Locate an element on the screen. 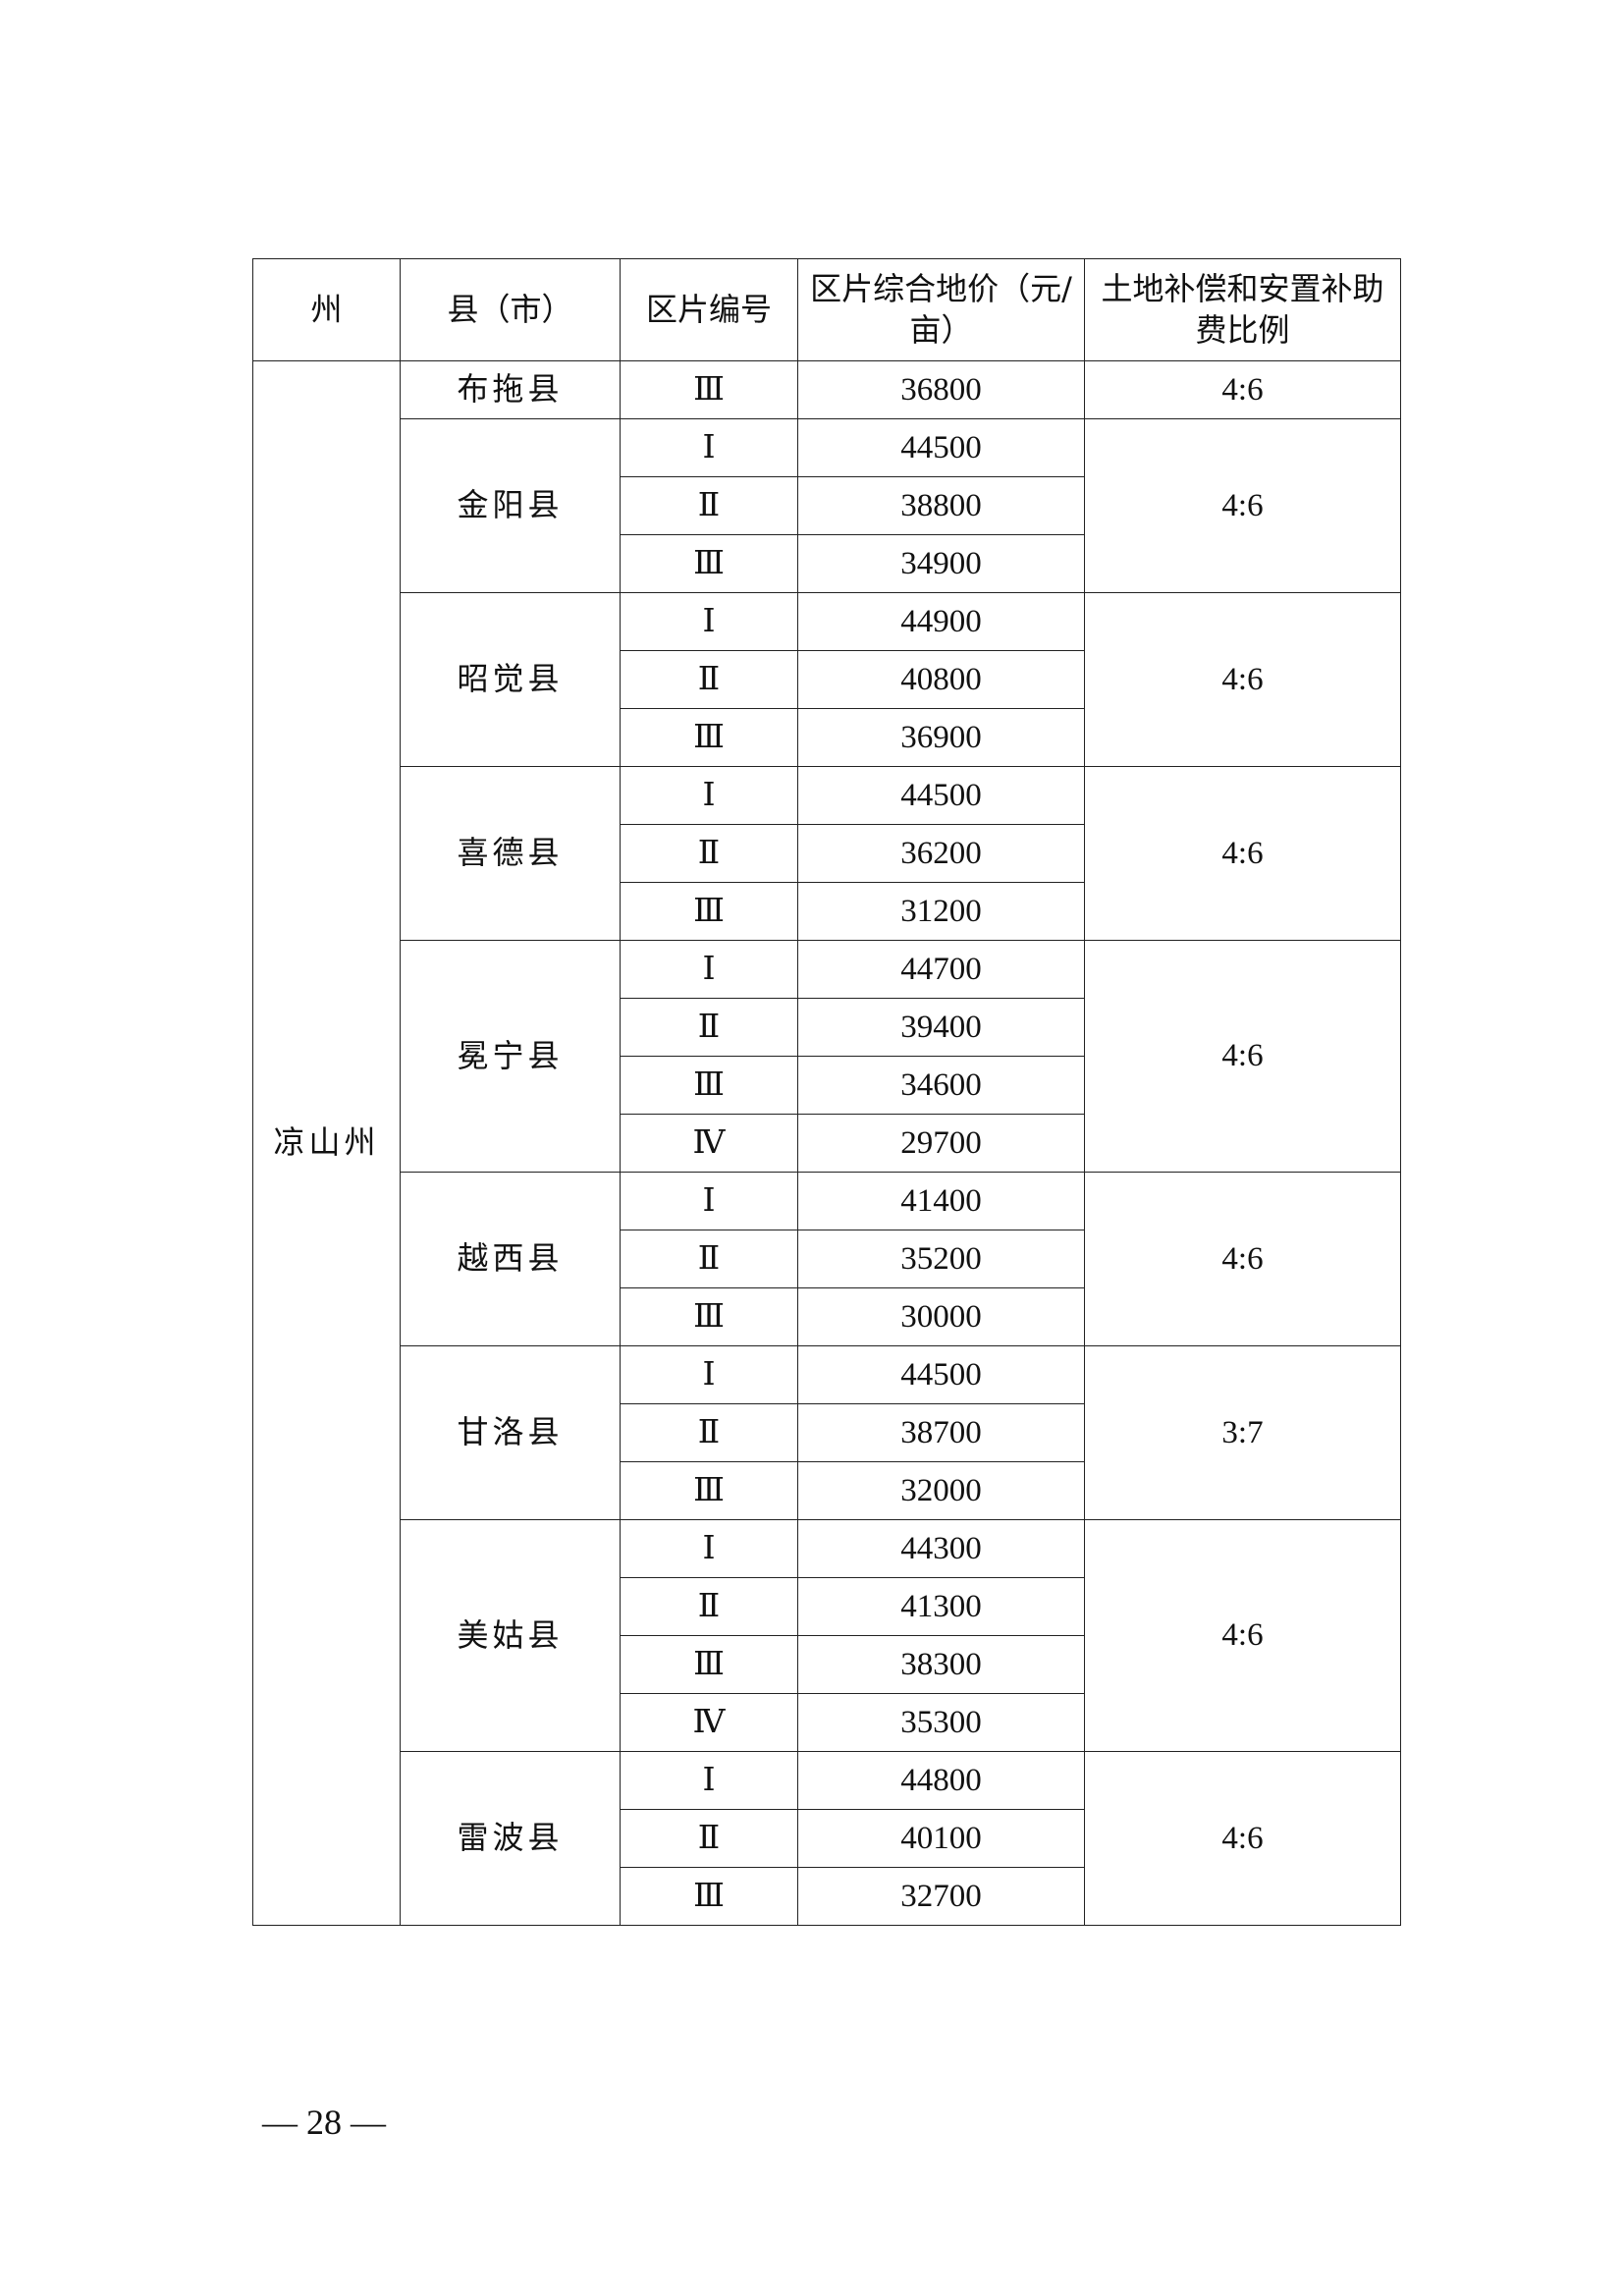 The height and width of the screenshot is (2296, 1623). county-cell: 喜德县 is located at coordinates (510, 853).